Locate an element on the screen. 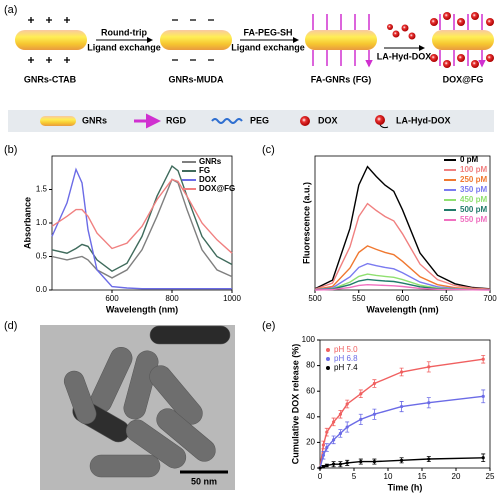  x-tick-label: 0 is located at coordinates (320, 476).